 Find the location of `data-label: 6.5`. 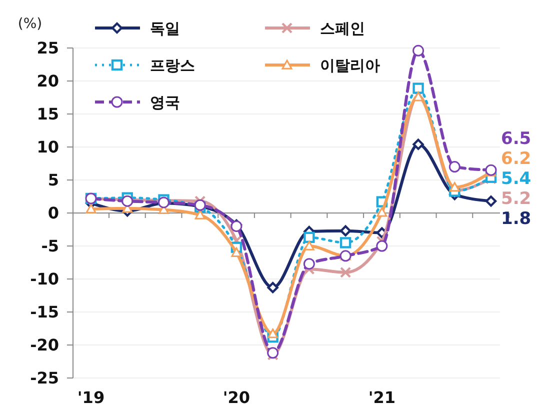

data-label: 6.5 is located at coordinates (516, 139).